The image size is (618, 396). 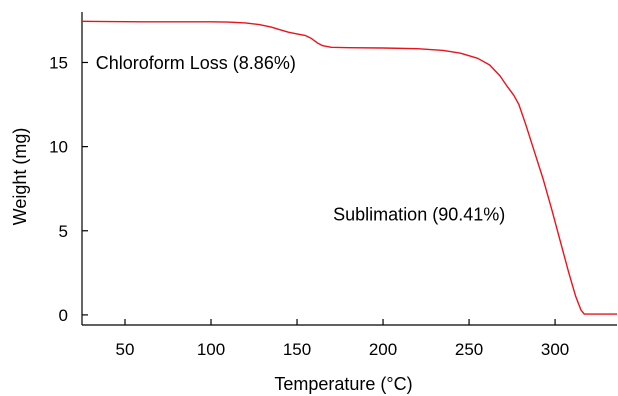 What do you see at coordinates (419, 215) in the screenshot?
I see `annotation-label: Sublimation (90.41%)` at bounding box center [419, 215].